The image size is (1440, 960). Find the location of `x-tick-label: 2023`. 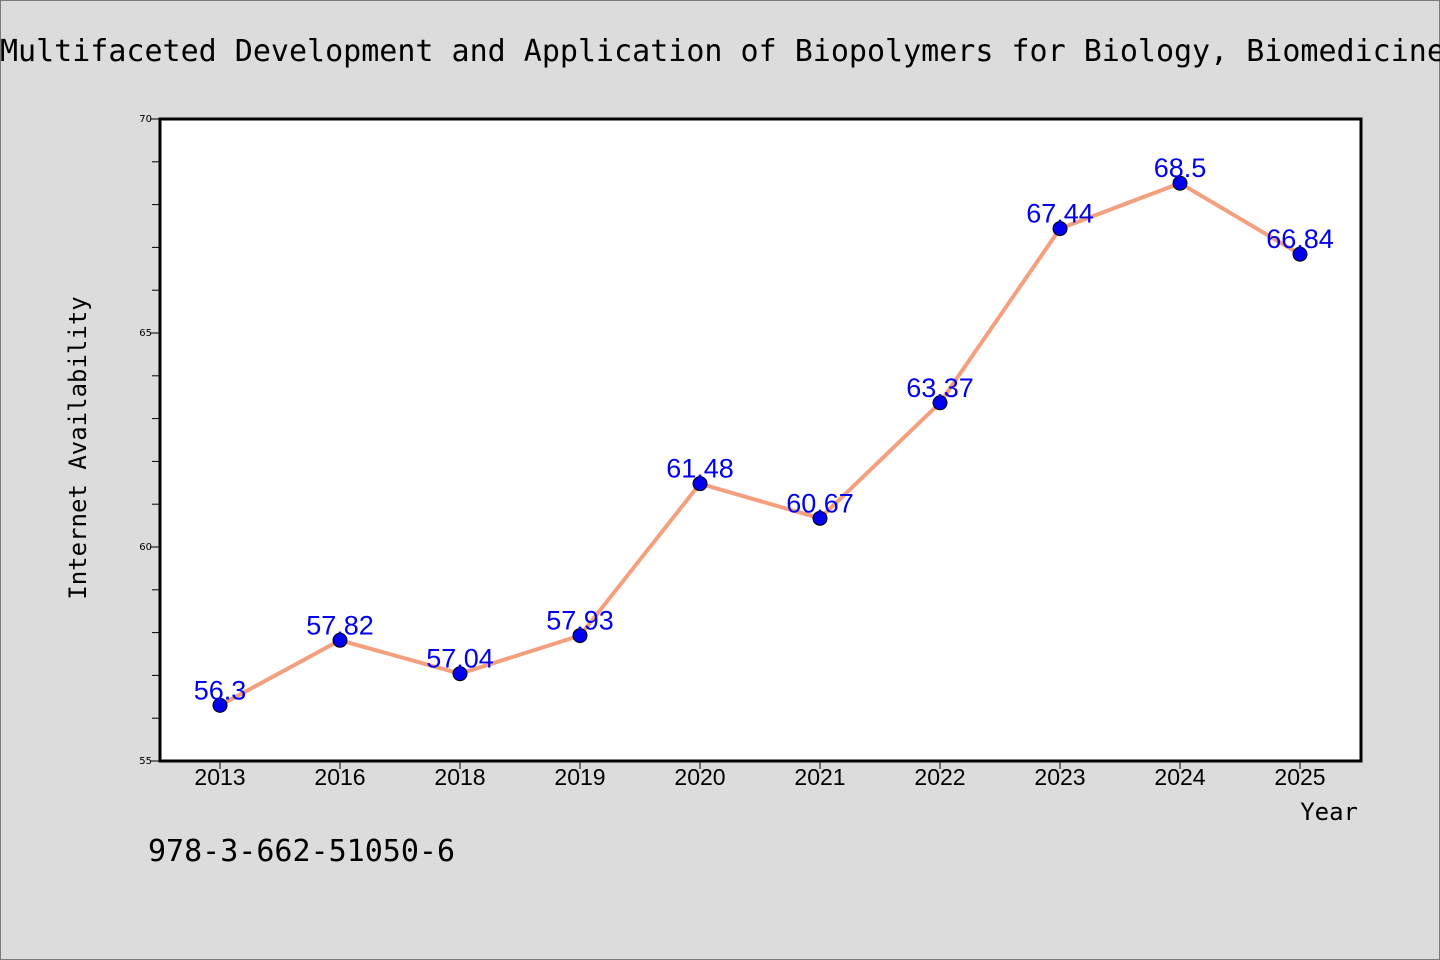

x-tick-label: 2023 is located at coordinates (1059, 777).